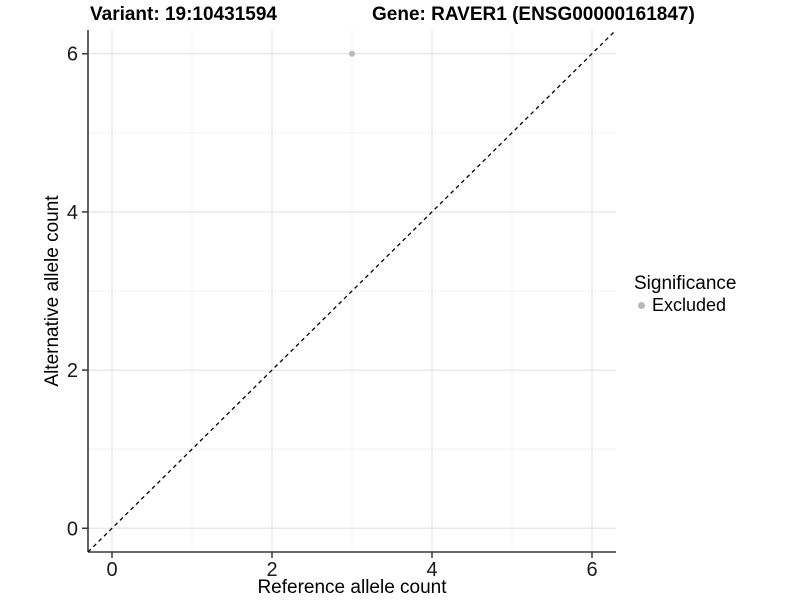 The width and height of the screenshot is (800, 600). What do you see at coordinates (431, 570) in the screenshot?
I see `x-tick-label: 4` at bounding box center [431, 570].